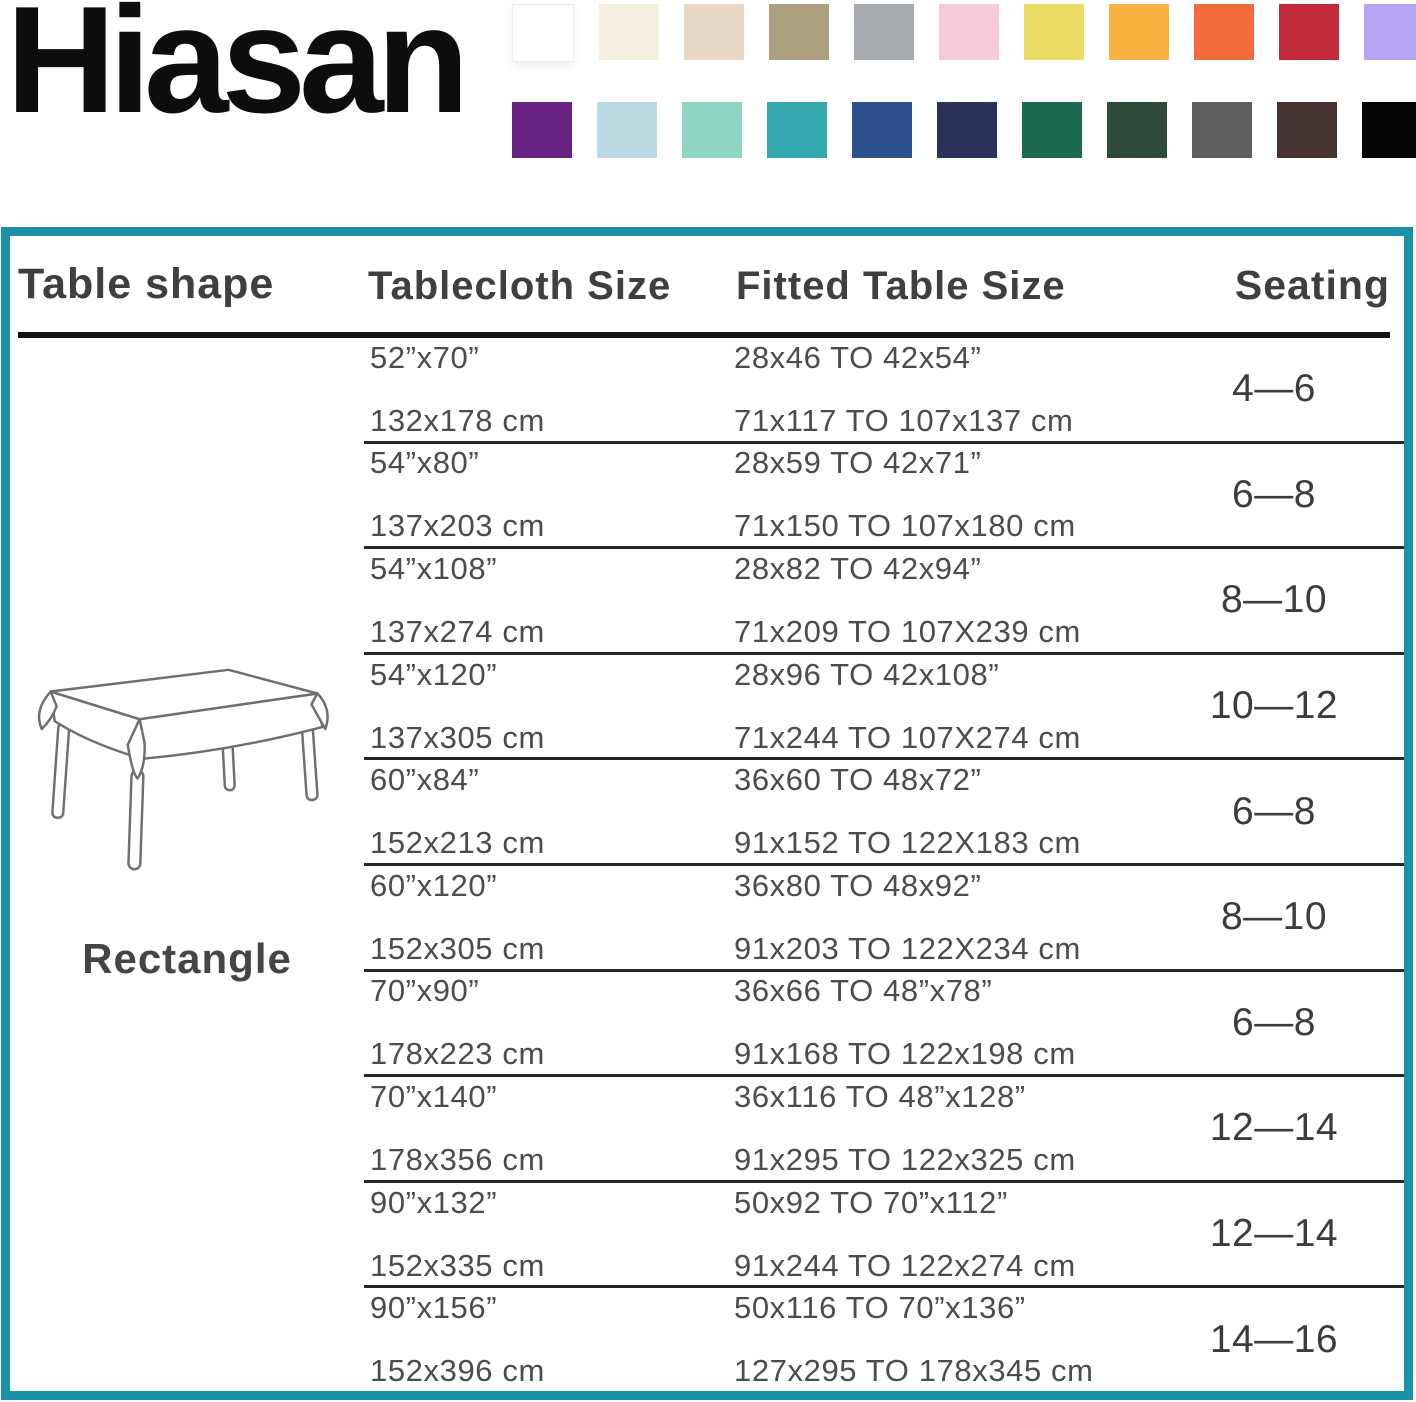  Describe the element at coordinates (871, 1202) in the screenshot. I see `fitted-inches: 50x92 TO 70”x112”` at that location.